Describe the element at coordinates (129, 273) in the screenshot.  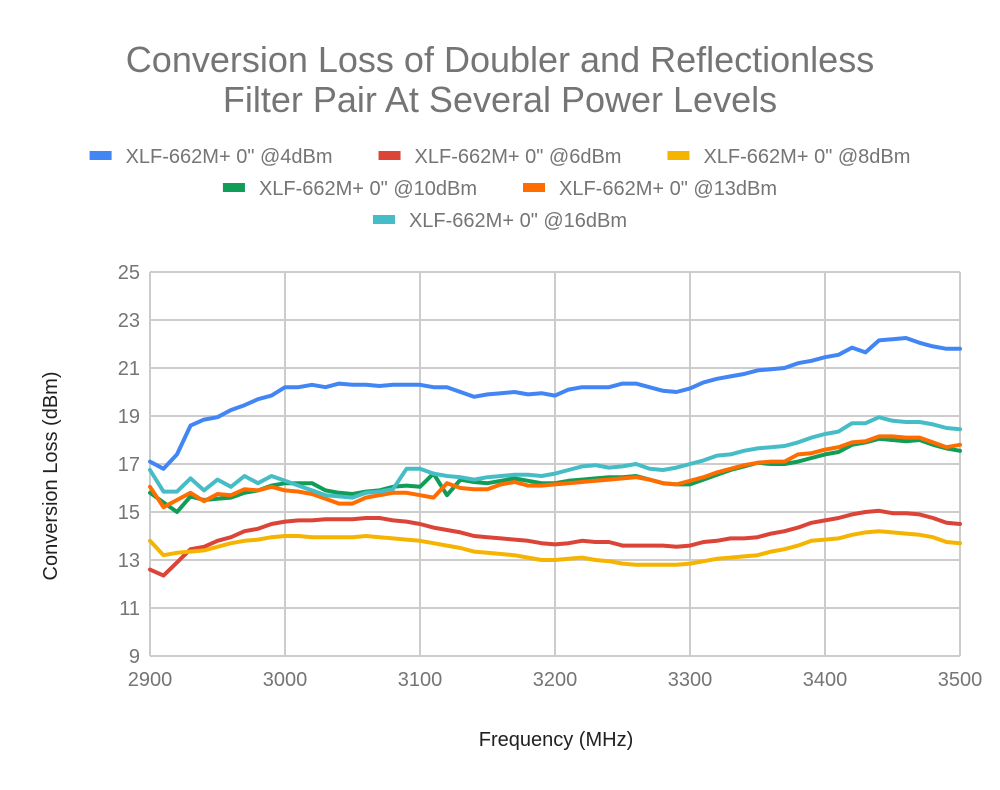
I see `y-tick-label: 25` at that location.